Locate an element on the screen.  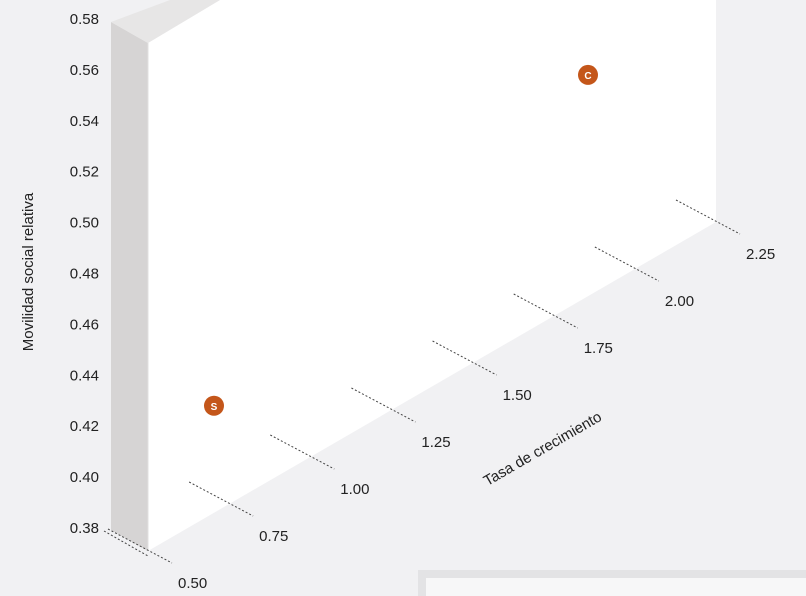
chart-side-wall is located at coordinates (129, 286).